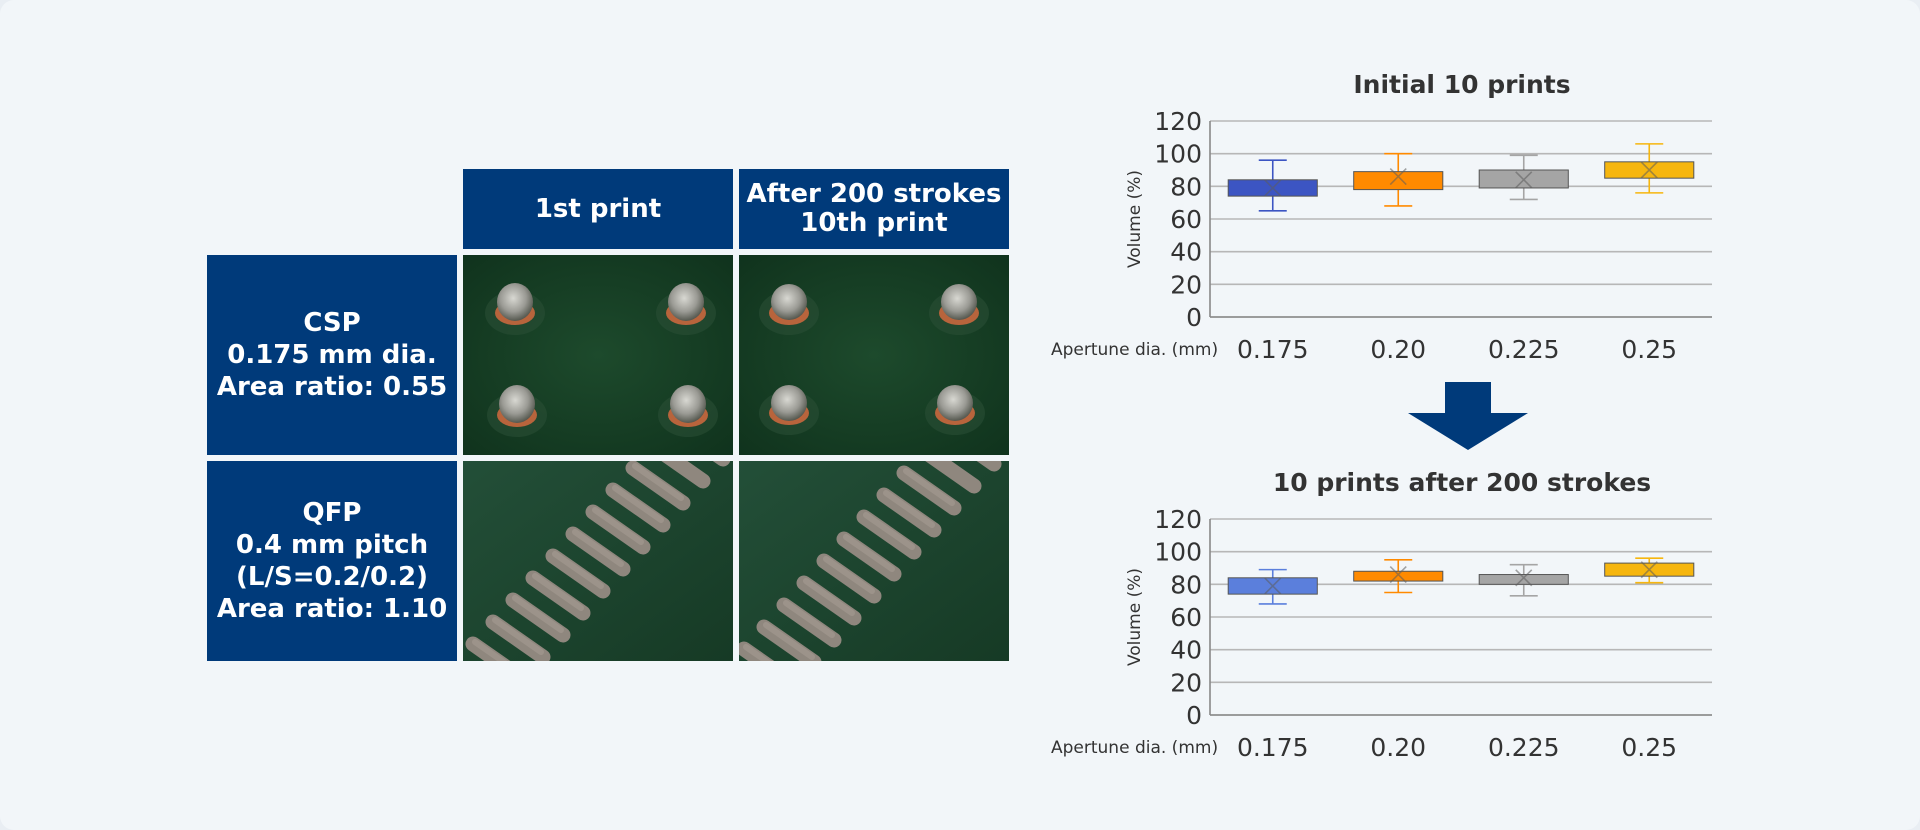  I want to click on down-arrow-icon, so click(1468, 416).